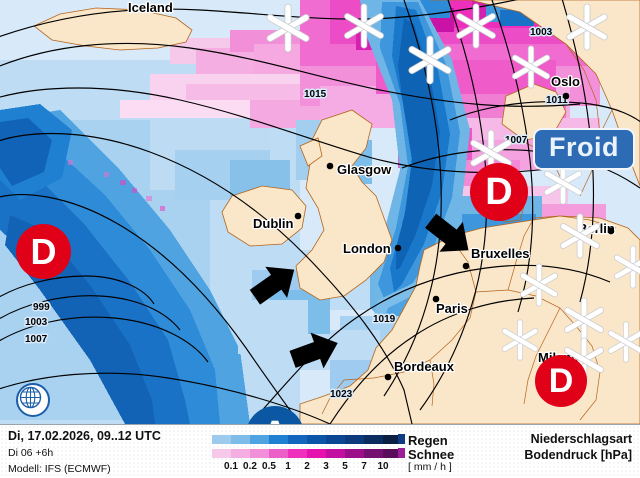 This screenshot has height=478, width=640. I want to click on rain-legend-swatch, so click(401, 439).